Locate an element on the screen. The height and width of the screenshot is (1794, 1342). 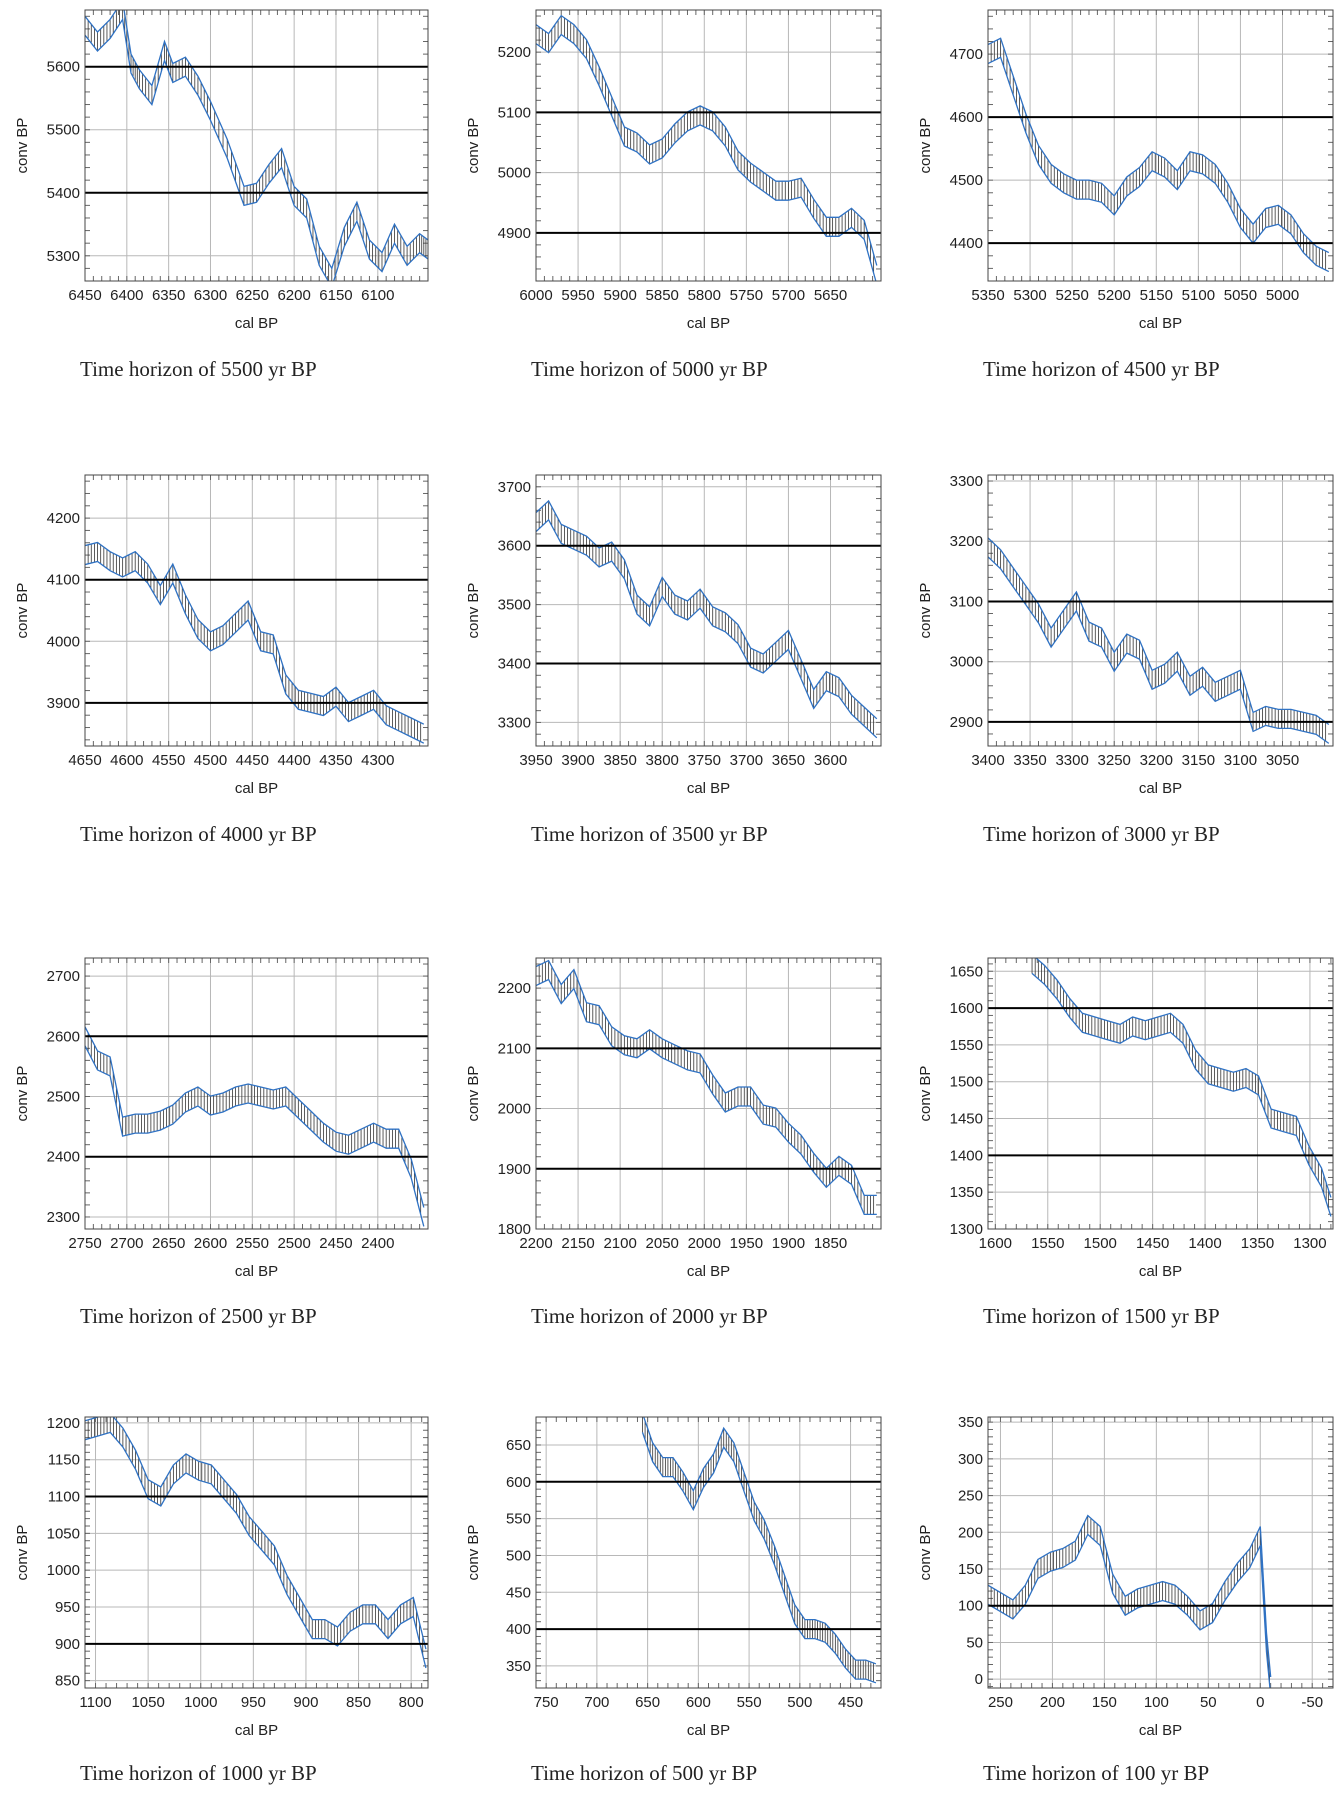
x-tick-label: 2400 is located at coordinates (377, 1243).